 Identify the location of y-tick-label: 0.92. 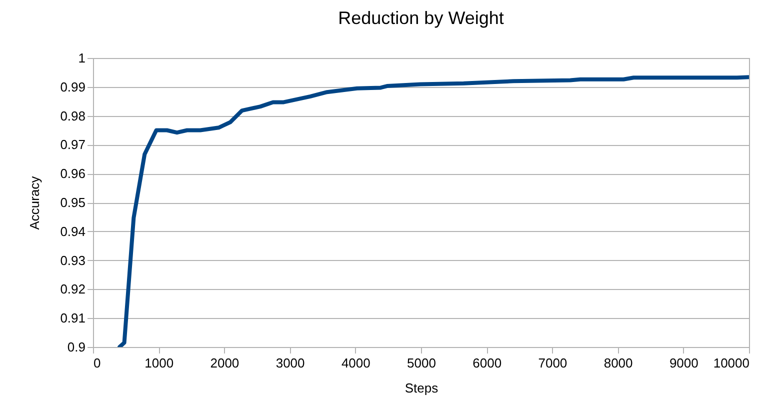
(73, 289).